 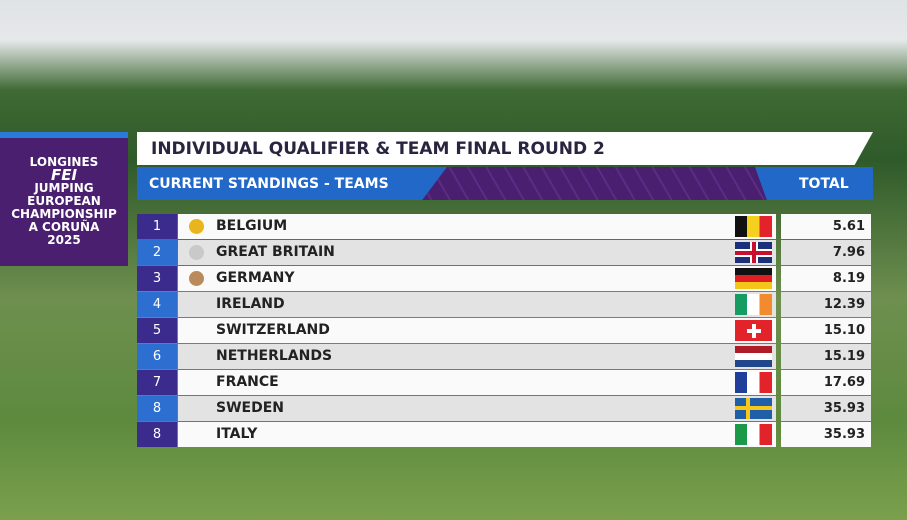 What do you see at coordinates (477, 226) in the screenshot?
I see `team-name: BELGIUM` at bounding box center [477, 226].